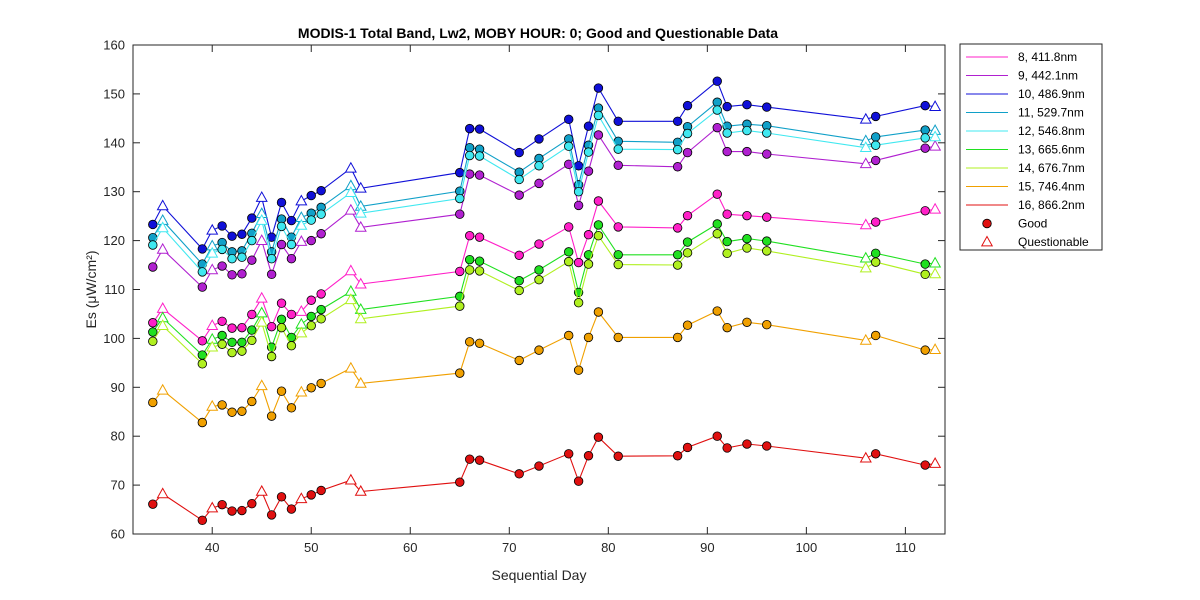 The height and width of the screenshot is (600, 1200). I want to click on legend-box, so click(1031, 147).